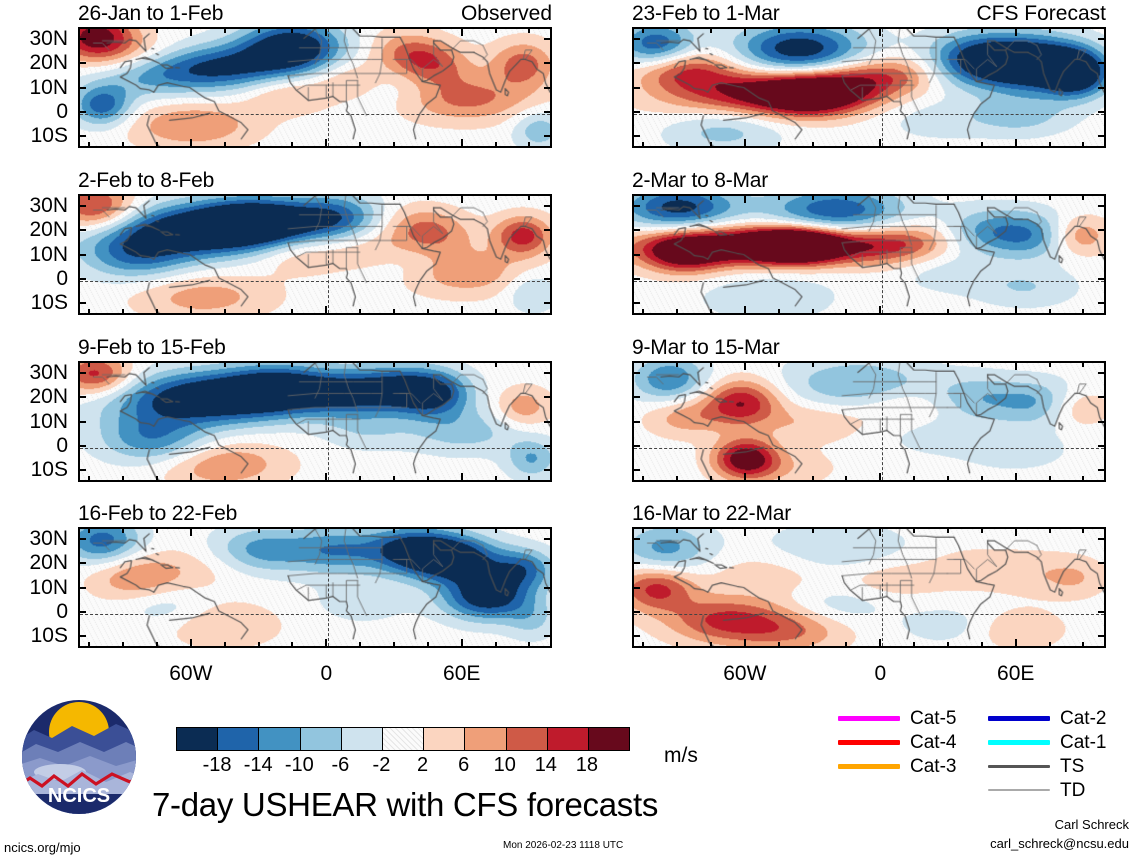  I want to click on logo-text: NCICS, so click(79, 796).